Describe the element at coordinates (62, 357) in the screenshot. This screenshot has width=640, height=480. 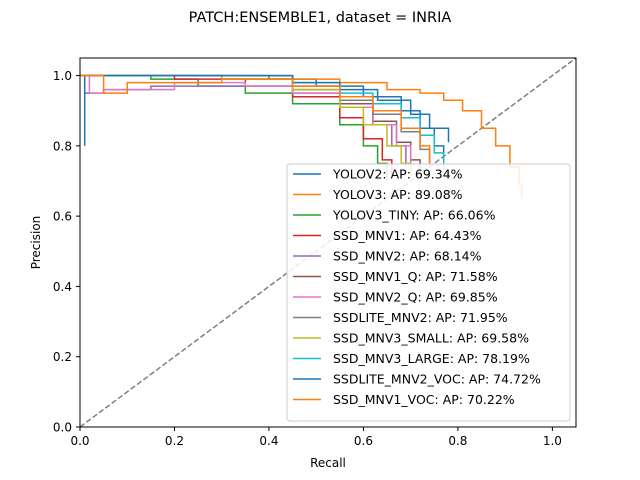
I see `y-tick-label: 0.2` at that location.